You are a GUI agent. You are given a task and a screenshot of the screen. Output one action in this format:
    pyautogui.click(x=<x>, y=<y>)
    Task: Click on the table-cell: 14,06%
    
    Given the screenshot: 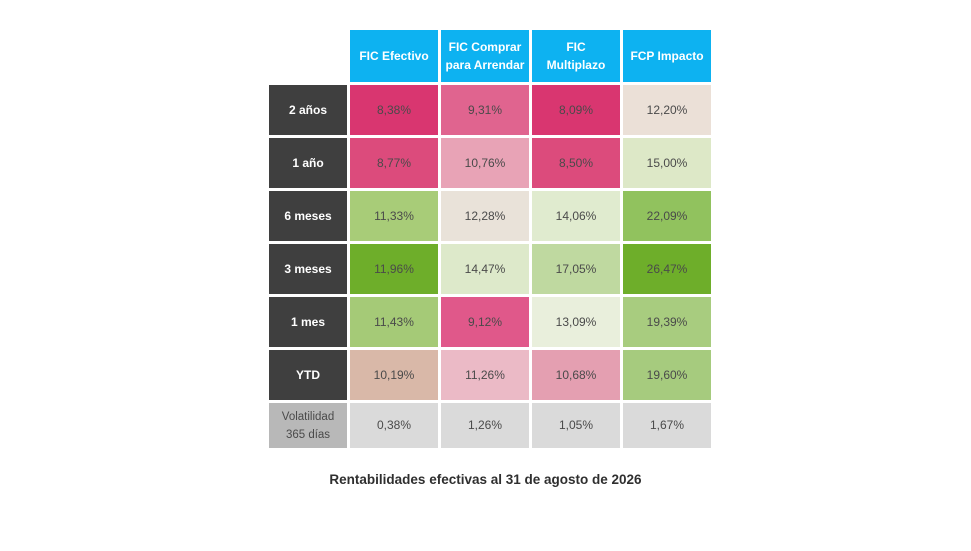 What is the action you would take?
    pyautogui.click(x=576, y=216)
    